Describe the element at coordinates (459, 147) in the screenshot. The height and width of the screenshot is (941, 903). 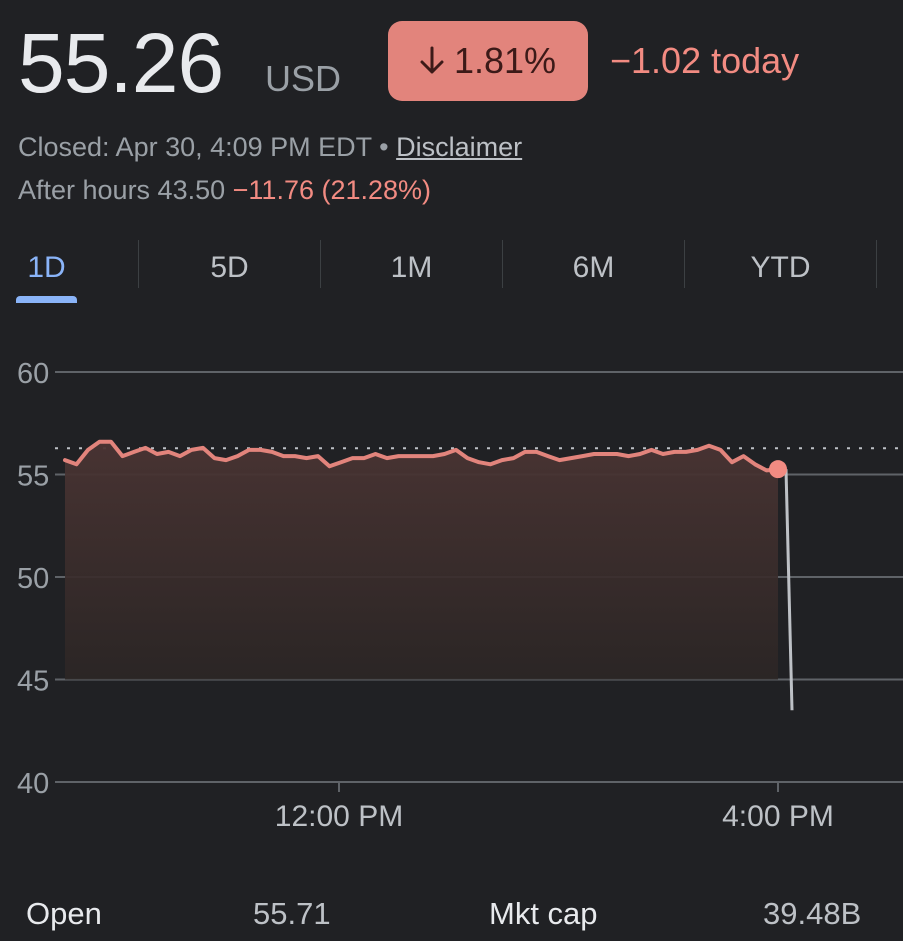
I see `disclaimer-link: Disclaimer` at that location.